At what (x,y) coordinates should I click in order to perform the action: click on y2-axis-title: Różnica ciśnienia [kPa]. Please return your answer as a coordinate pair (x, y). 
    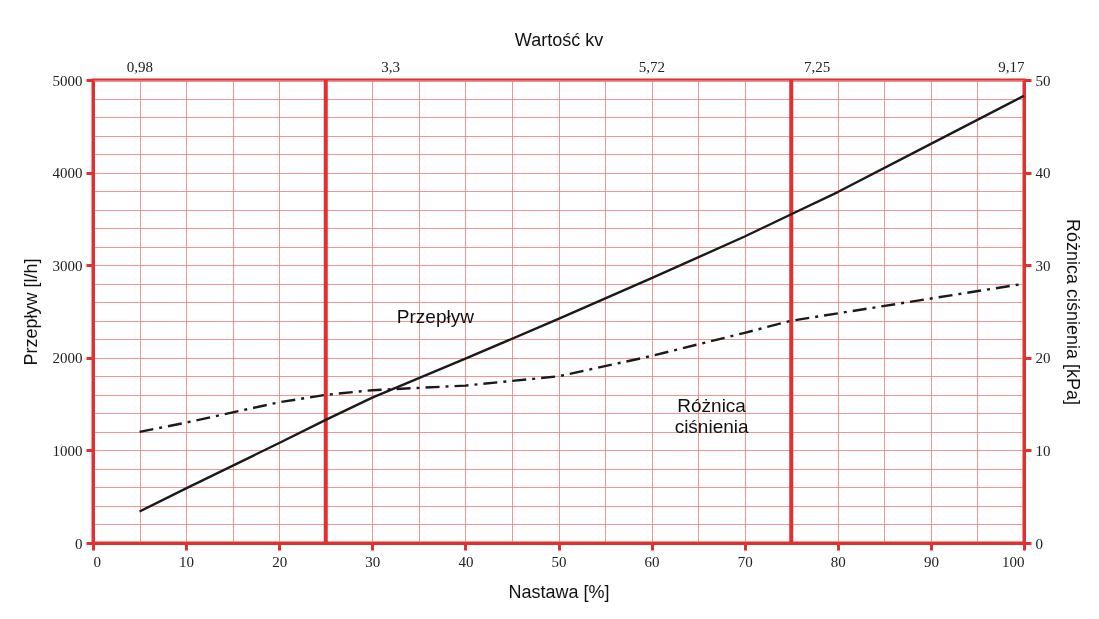
    Looking at the image, I should click on (1072, 312).